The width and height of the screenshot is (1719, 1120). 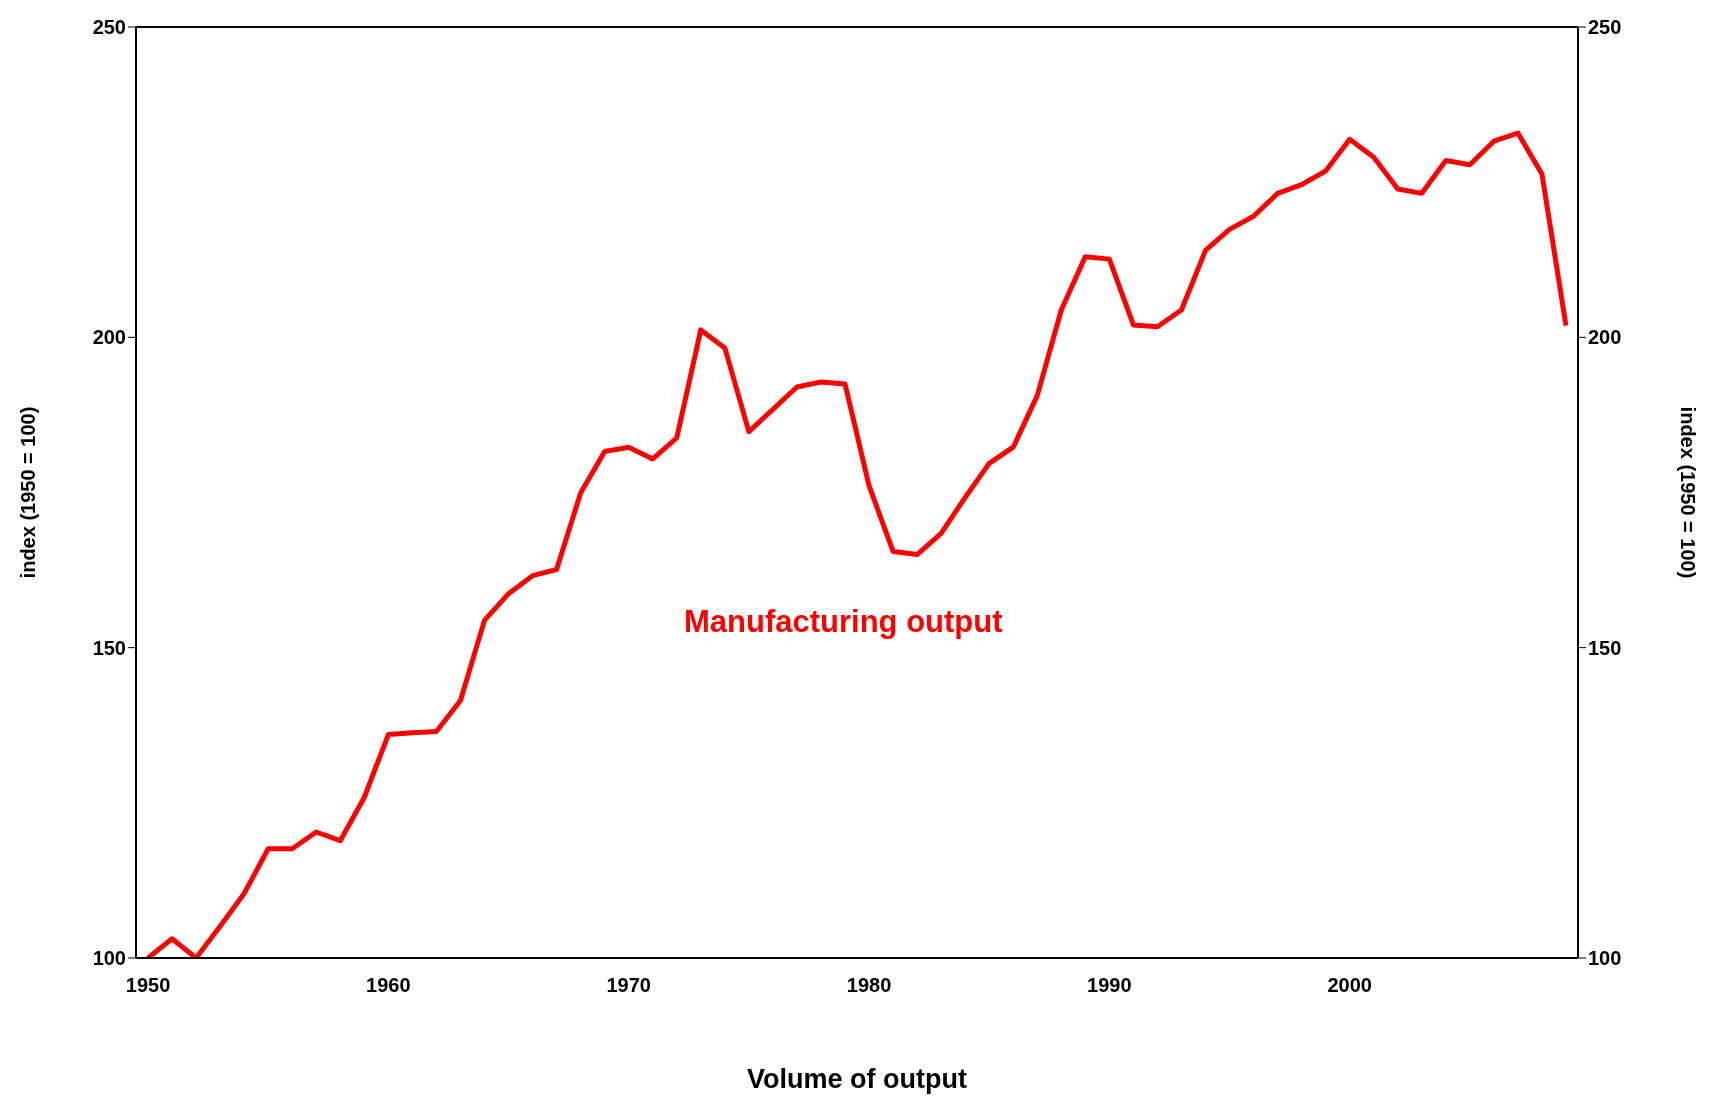 I want to click on x-tick-label: 1970, so click(x=628, y=985).